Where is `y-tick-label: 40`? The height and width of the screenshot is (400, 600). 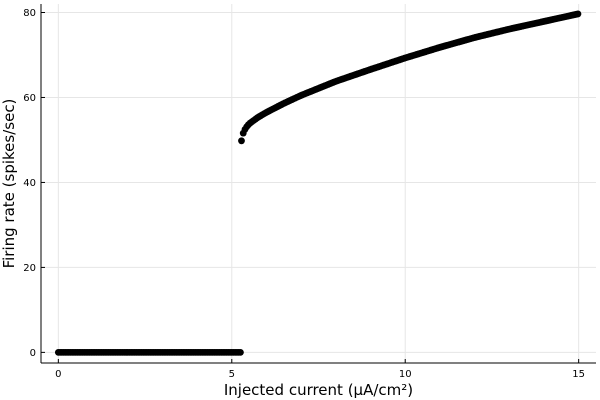 y-tick-label: 40 is located at coordinates (29, 183).